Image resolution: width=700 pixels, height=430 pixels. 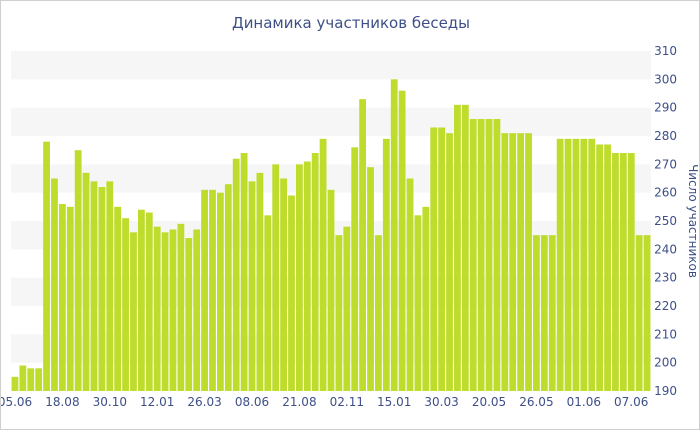 What do you see at coordinates (204, 402) in the screenshot?
I see `x-tick-label: 26.03` at bounding box center [204, 402].